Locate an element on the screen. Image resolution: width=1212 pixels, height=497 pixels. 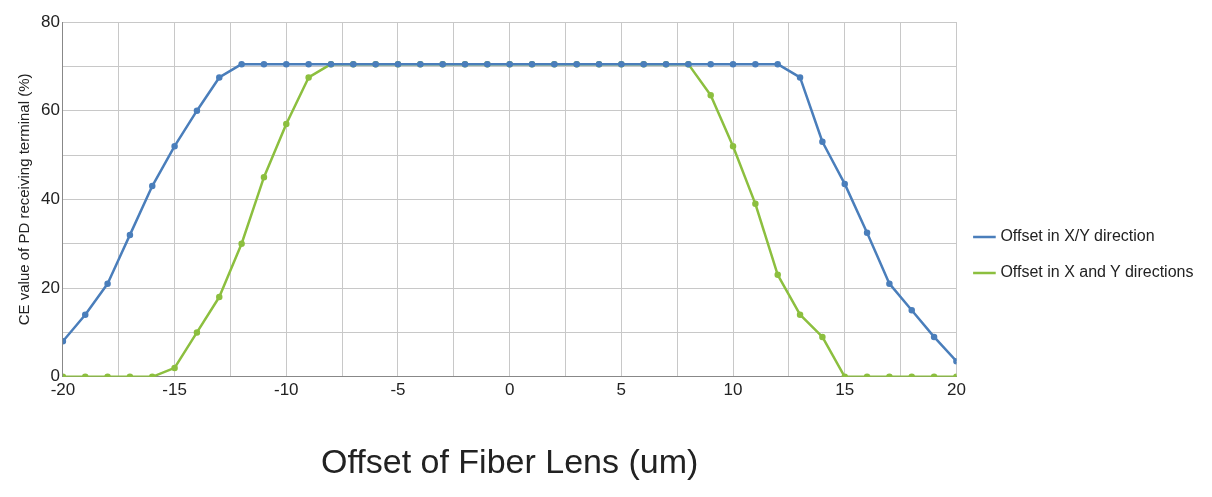
y-axis-title: CE value of PD receiving terminal (%) is located at coordinates (24, 199).